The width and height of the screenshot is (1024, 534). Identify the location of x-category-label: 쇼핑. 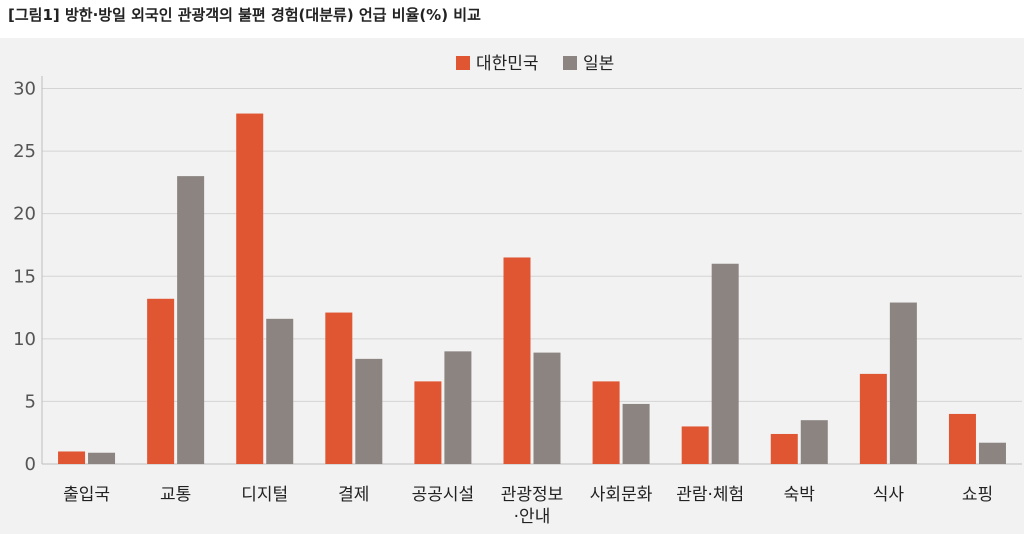
(977, 495).